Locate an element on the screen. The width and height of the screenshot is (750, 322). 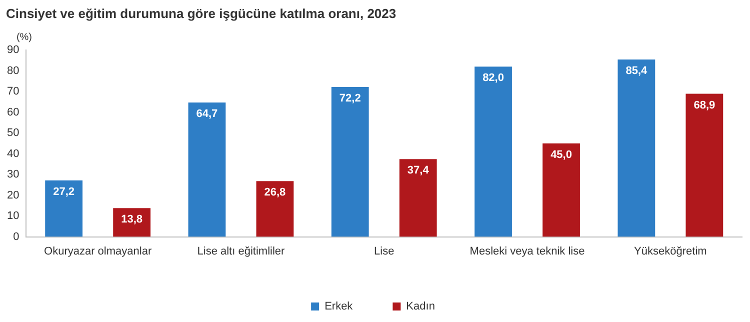
data-label: 13,8 is located at coordinates (132, 220).